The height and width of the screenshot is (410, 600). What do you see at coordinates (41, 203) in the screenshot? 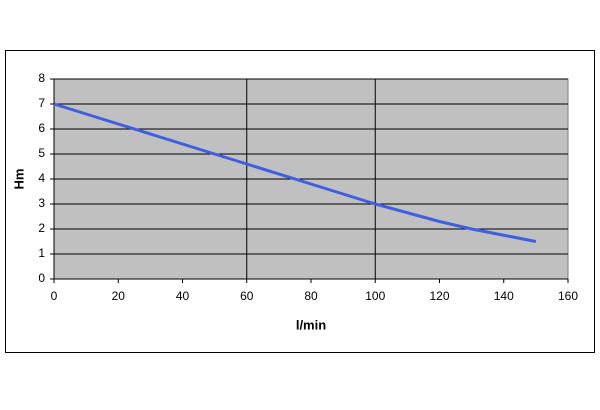
I see `y-tick-label: 3` at bounding box center [41, 203].